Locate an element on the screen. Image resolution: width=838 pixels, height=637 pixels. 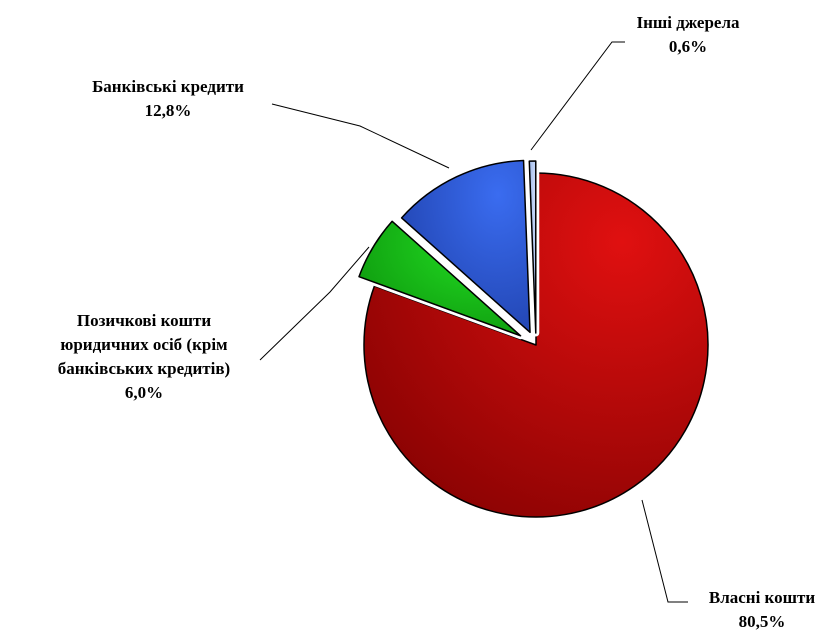
slice-name: Позичкові кошти is located at coordinates (144, 320).